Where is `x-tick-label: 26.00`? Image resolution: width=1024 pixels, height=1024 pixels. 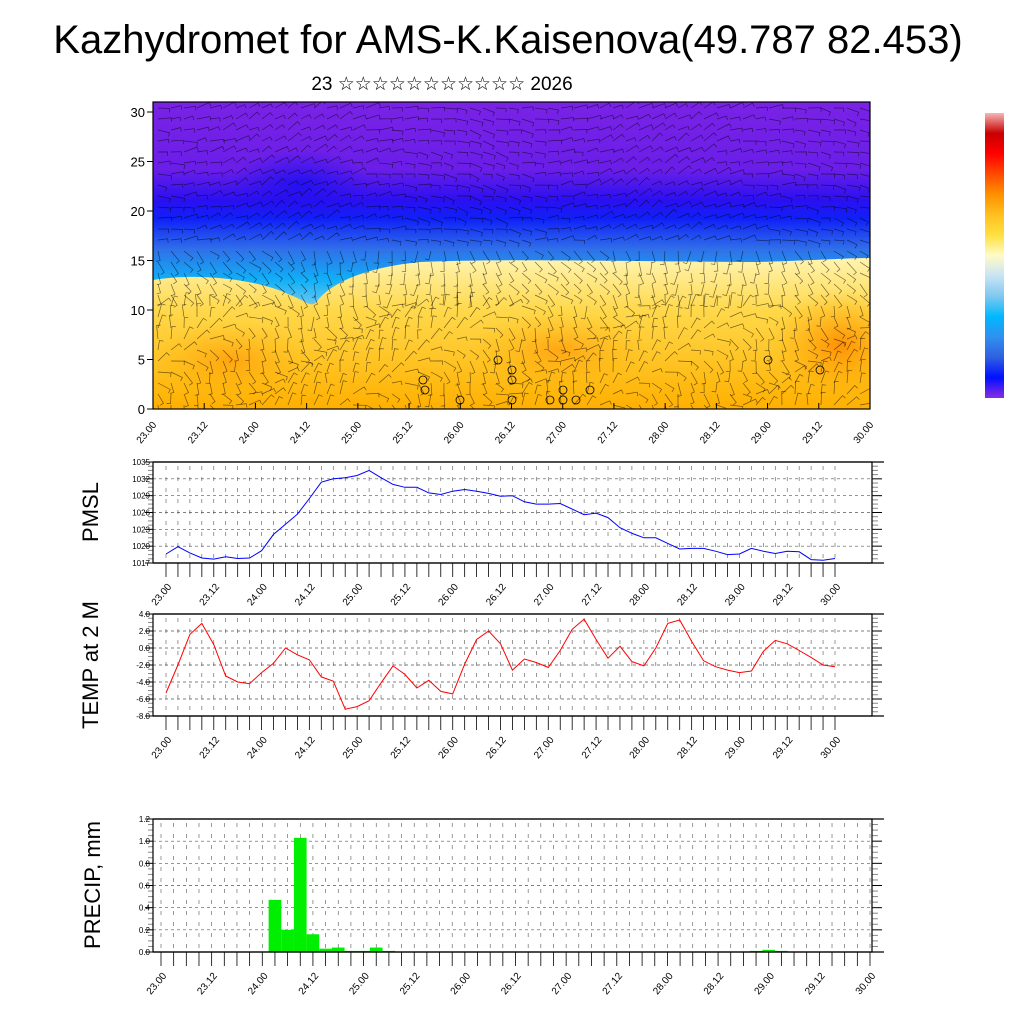 x-tick-label: 26.00 is located at coordinates (448, 748).